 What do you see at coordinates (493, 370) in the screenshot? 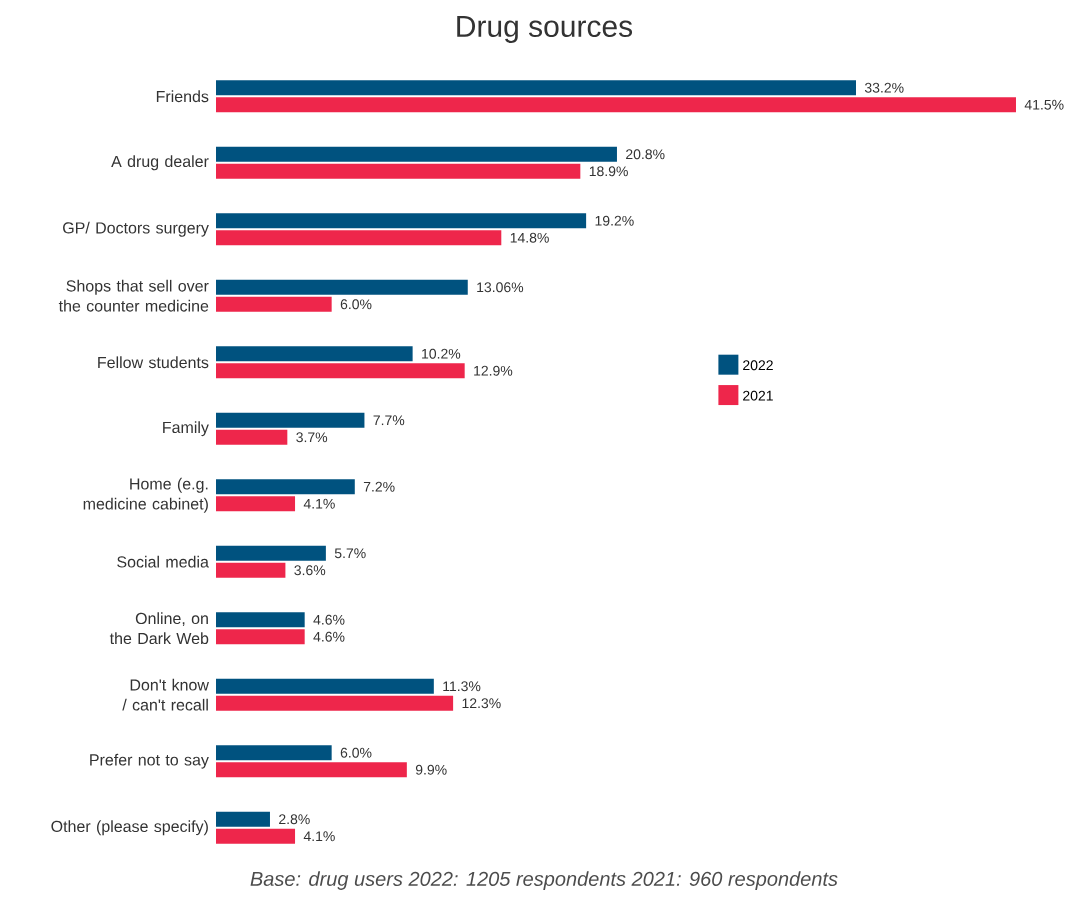
I see `data-label: 12.9%` at bounding box center [493, 370].